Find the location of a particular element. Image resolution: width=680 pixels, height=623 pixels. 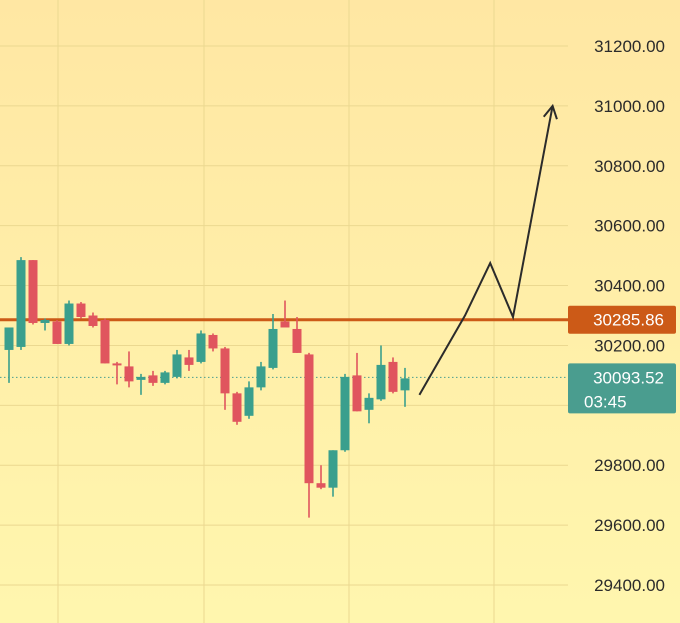

y-tick-label: 30800.00 is located at coordinates (629, 166).